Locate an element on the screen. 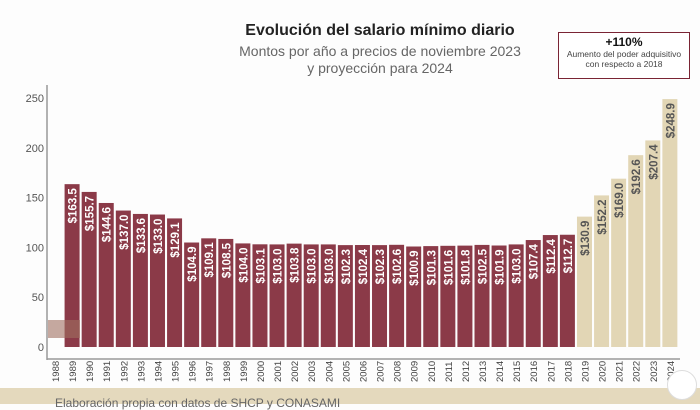  y-tick-label: 100 is located at coordinates (35, 248).